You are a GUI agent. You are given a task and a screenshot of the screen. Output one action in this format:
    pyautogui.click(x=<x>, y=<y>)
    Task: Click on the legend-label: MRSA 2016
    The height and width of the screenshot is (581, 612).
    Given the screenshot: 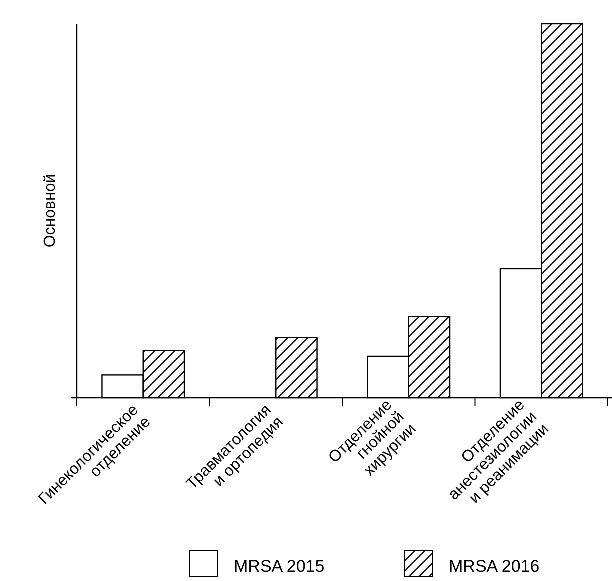 What is the action you would take?
    pyautogui.click(x=494, y=566)
    